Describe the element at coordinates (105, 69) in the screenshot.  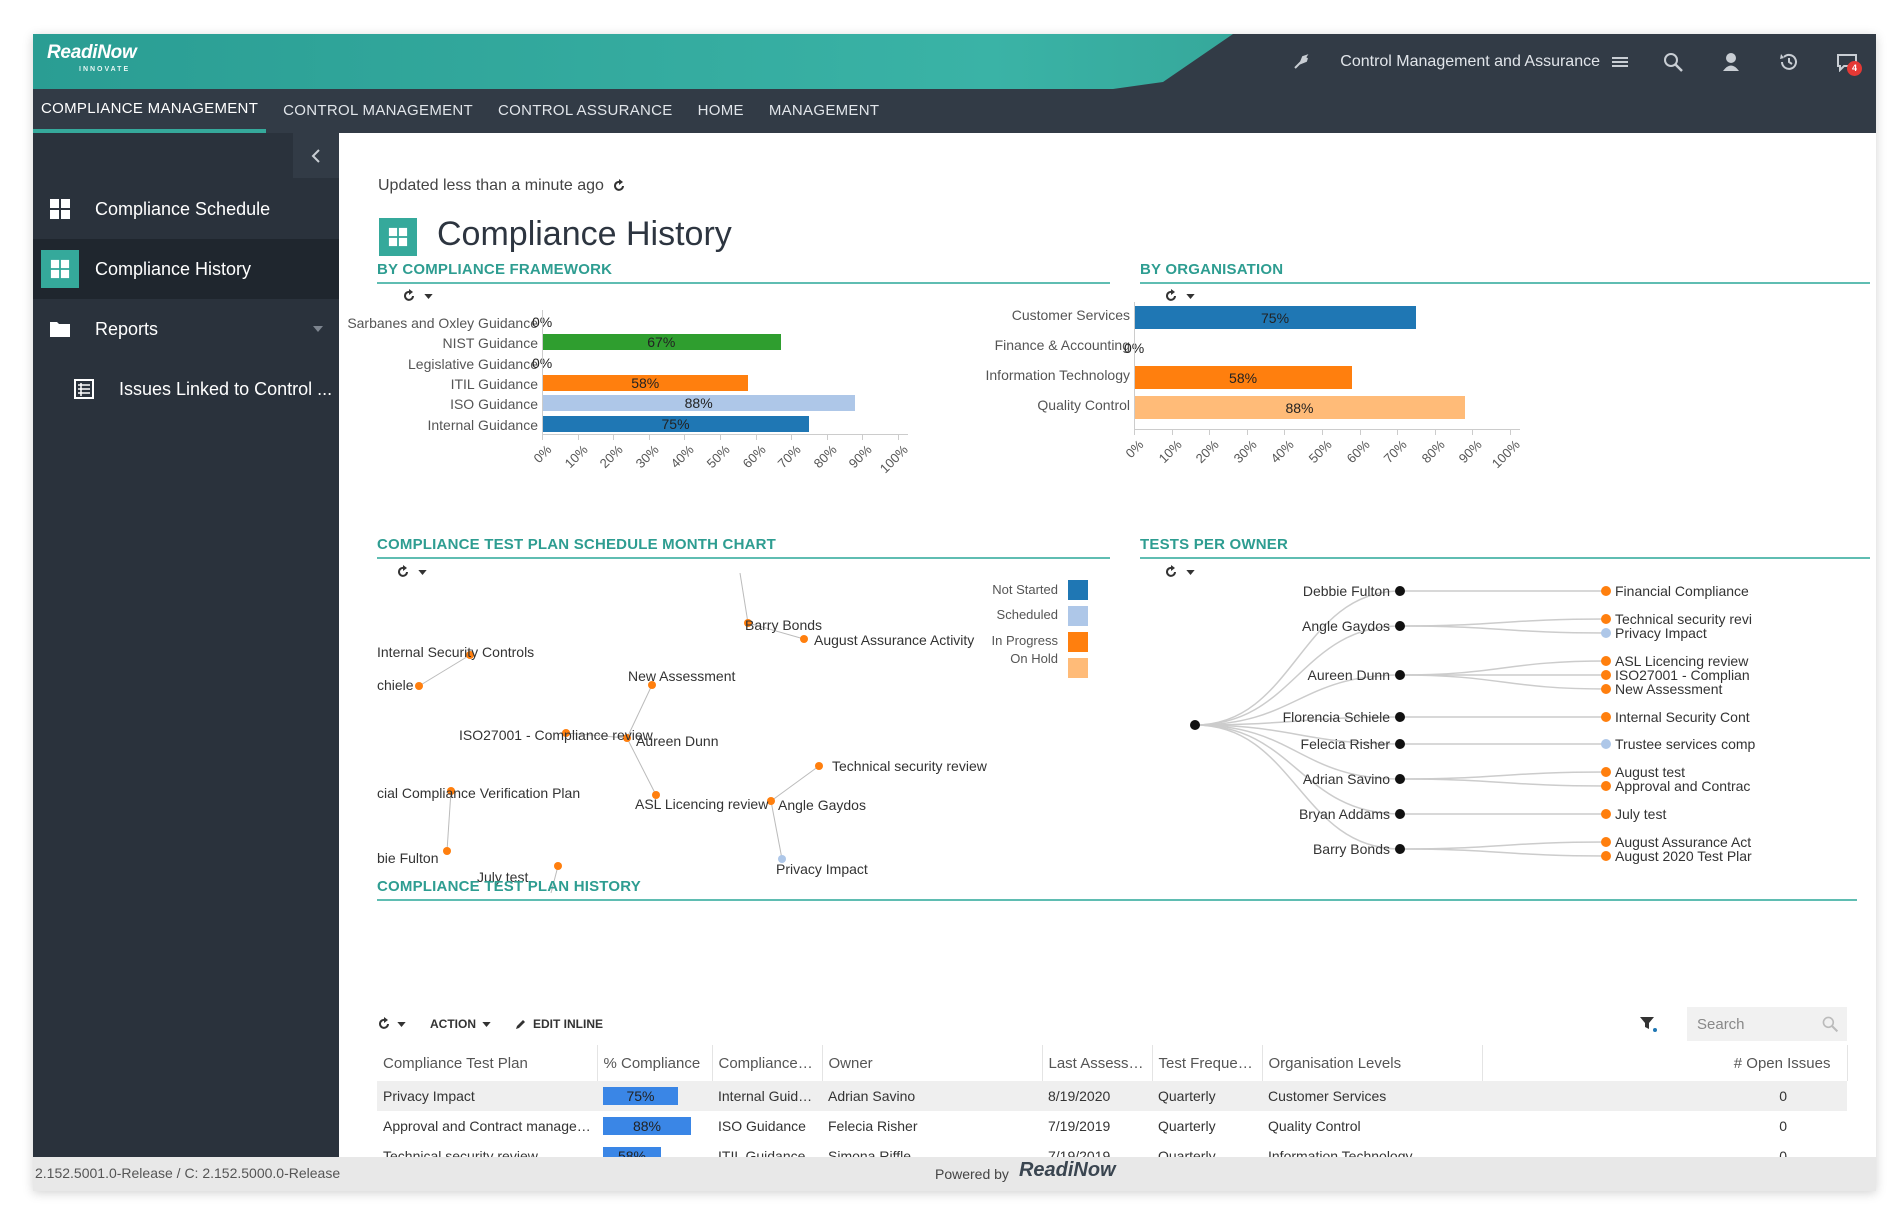
I see `brand-tagline: INNOVATE` at that location.